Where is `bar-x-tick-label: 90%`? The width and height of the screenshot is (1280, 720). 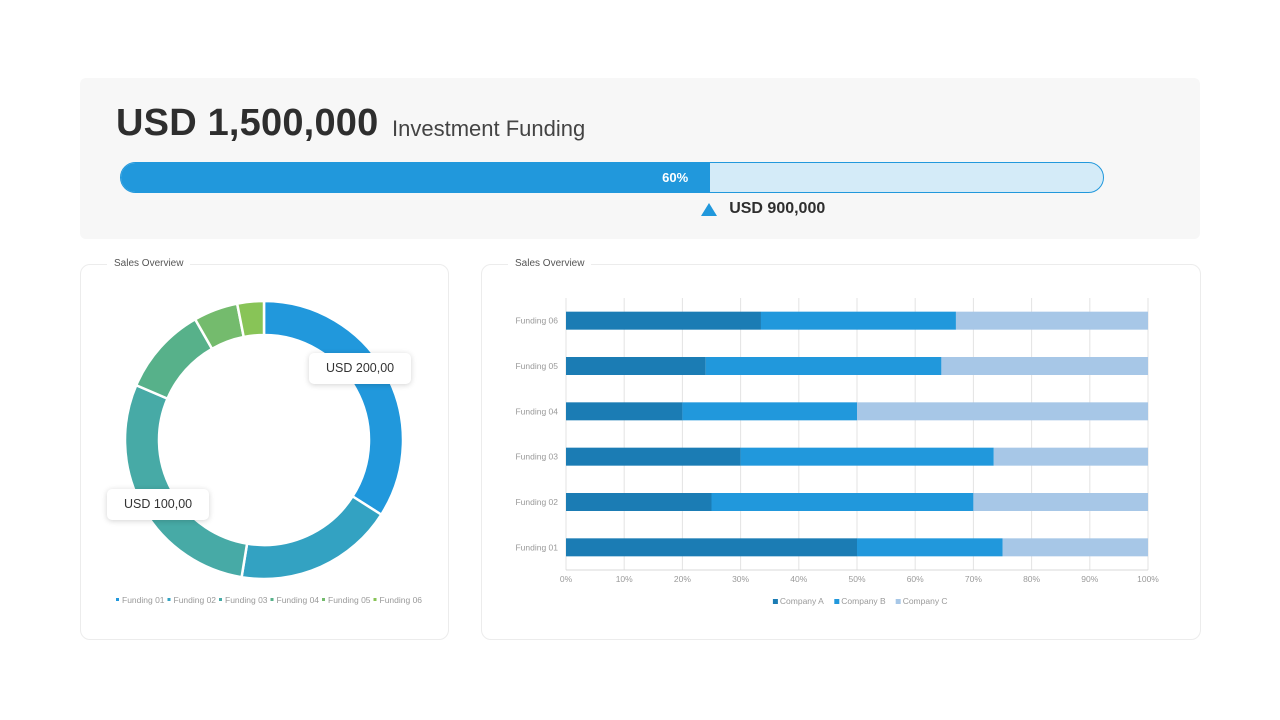
bar-x-tick-label: 90% is located at coordinates (1089, 579).